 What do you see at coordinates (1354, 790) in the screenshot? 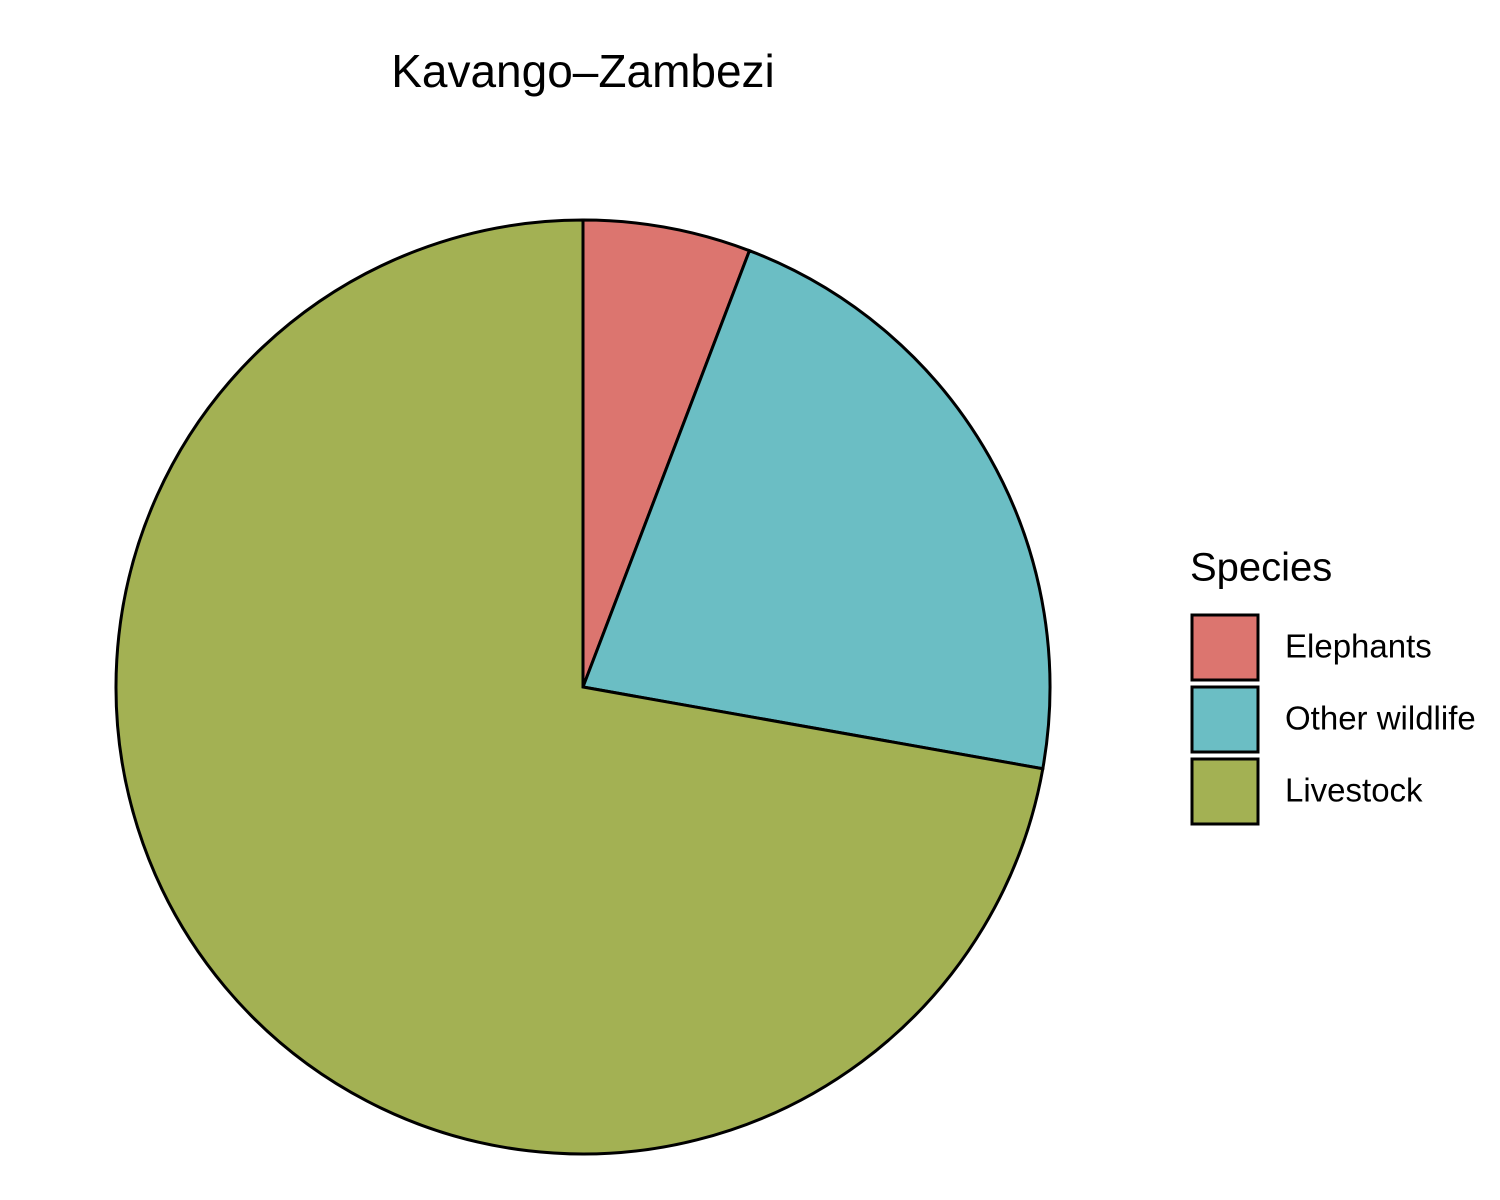
I see `legend-label: Livestock` at bounding box center [1354, 790].